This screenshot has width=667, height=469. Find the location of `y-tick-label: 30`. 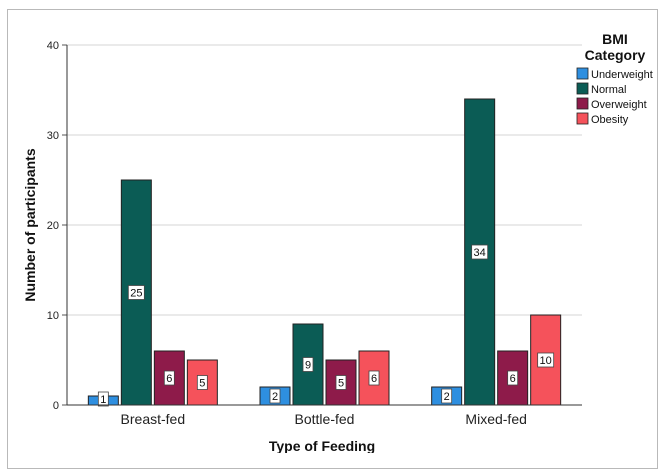

y-tick-label: 30 is located at coordinates (53, 136).